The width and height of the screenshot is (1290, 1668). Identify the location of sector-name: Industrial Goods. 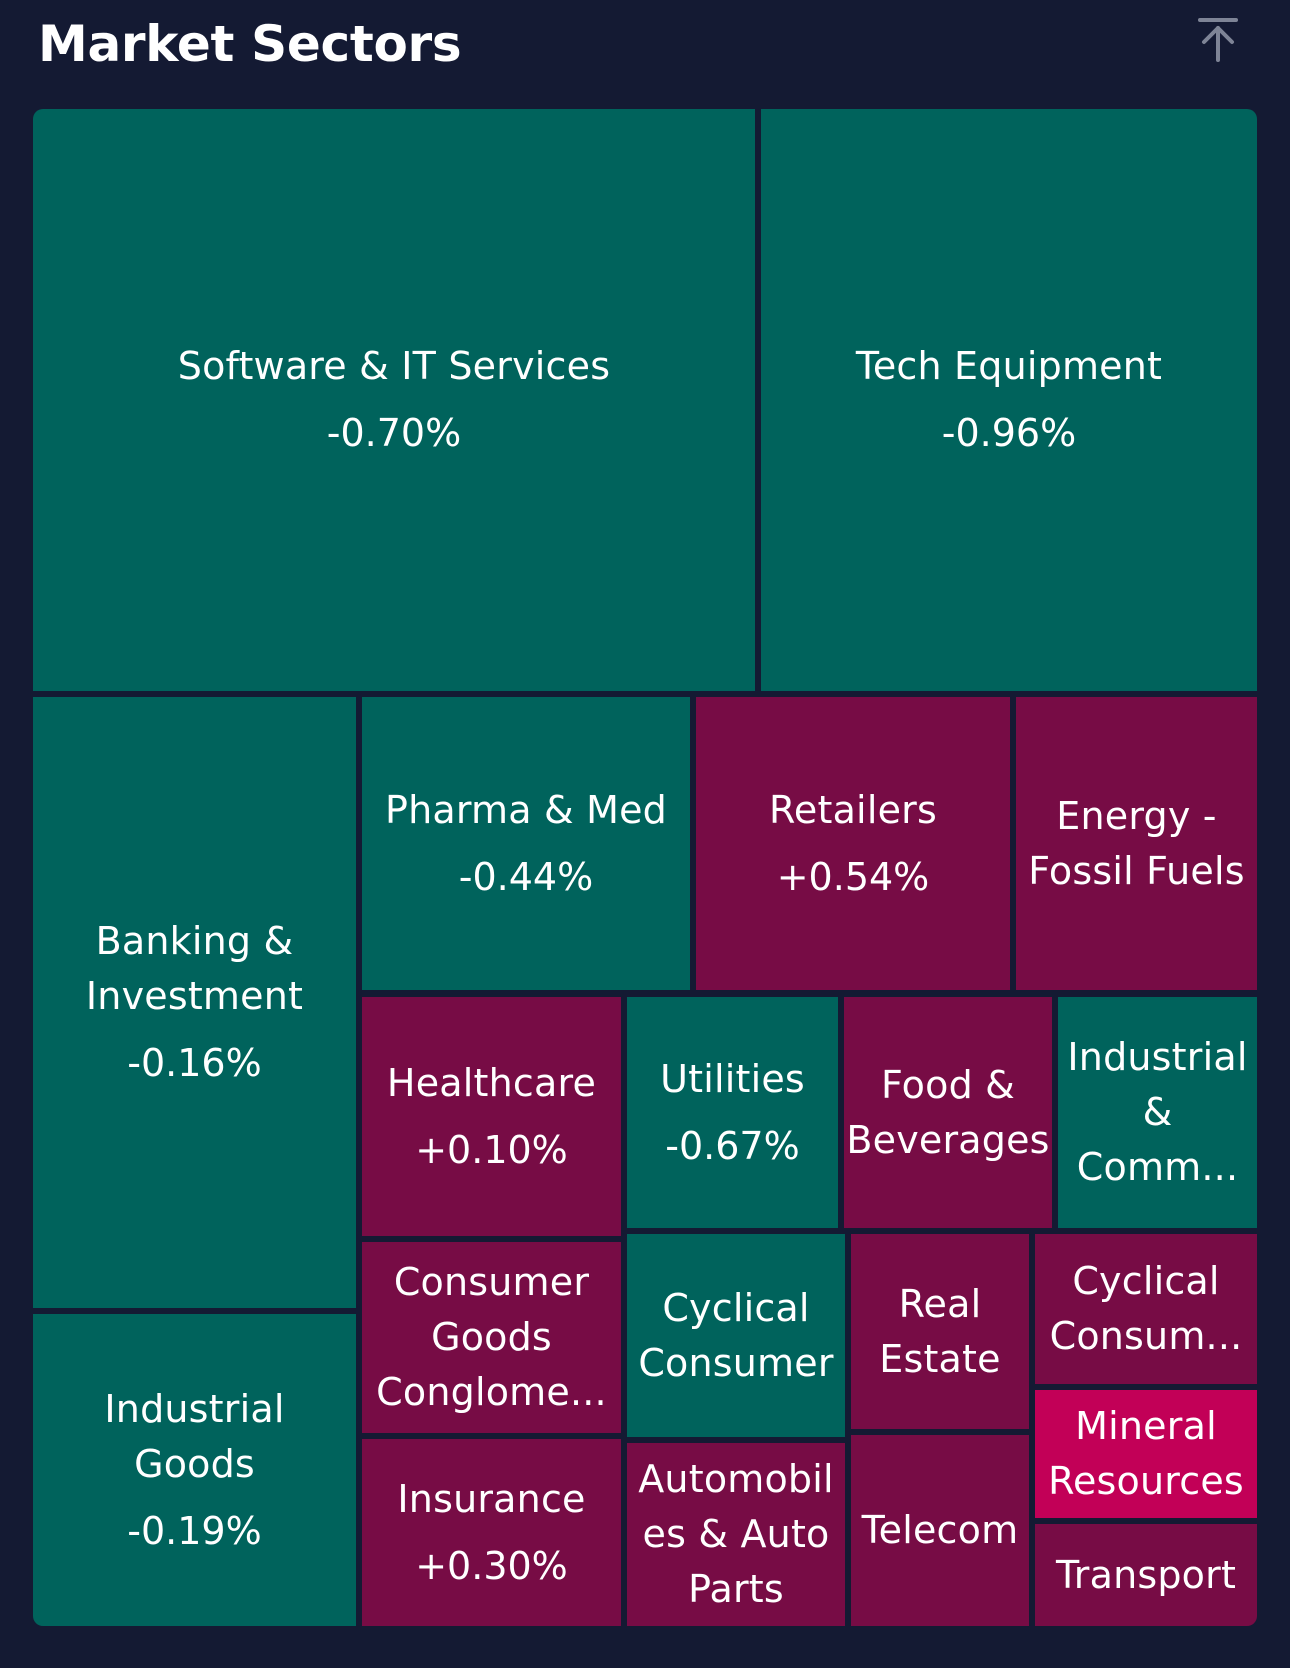
(194, 1436).